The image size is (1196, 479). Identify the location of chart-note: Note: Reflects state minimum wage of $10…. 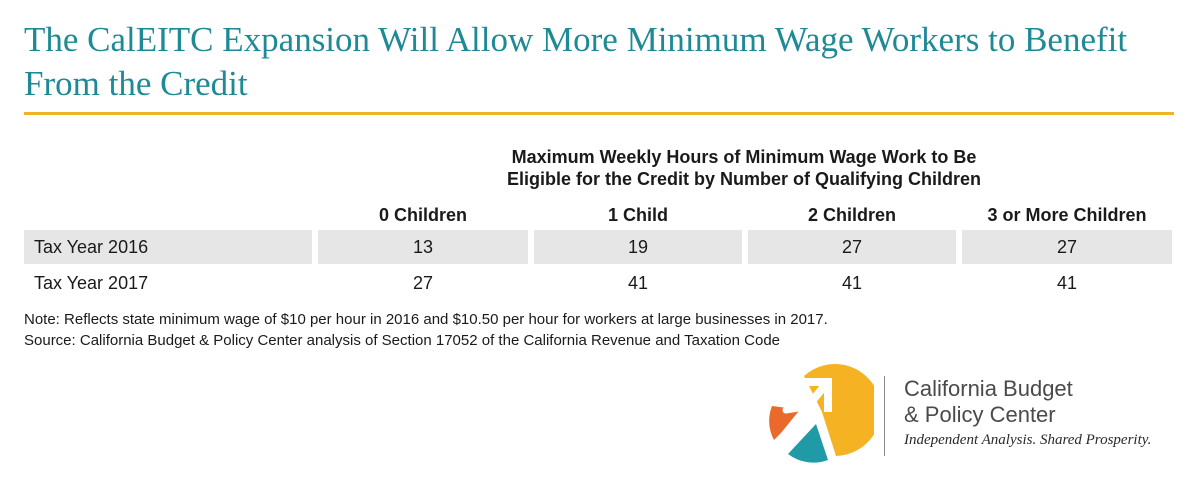
(426, 319).